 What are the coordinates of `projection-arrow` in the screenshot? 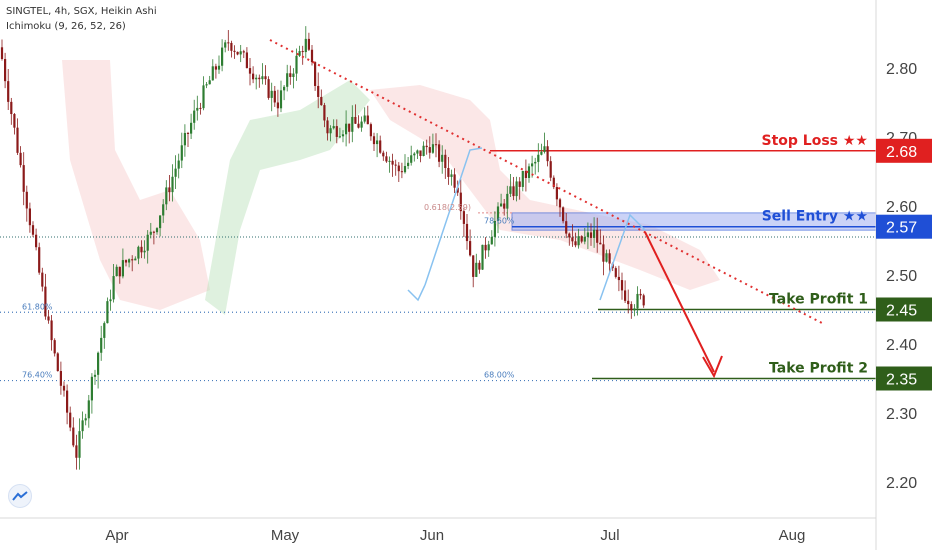 It's located at (679, 302).